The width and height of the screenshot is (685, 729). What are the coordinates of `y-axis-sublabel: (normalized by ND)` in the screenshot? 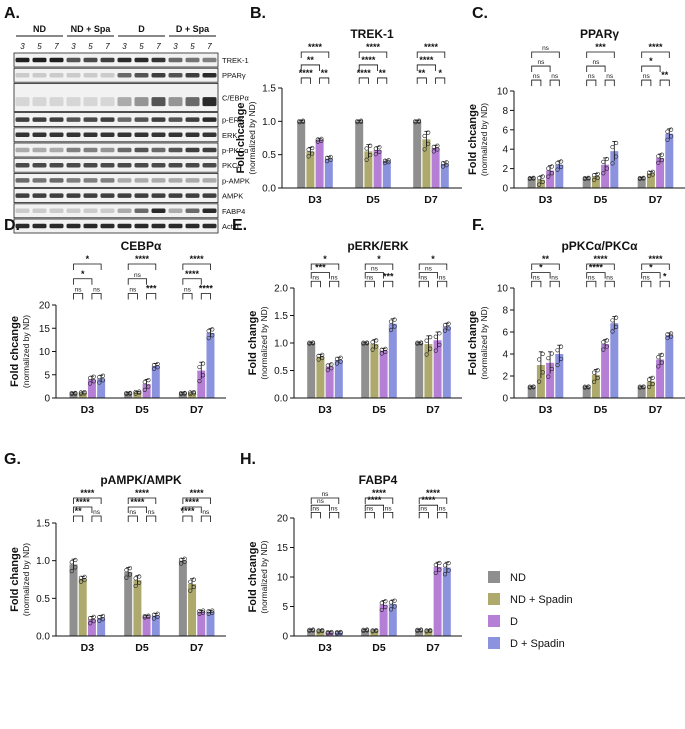 It's located at (26, 579).